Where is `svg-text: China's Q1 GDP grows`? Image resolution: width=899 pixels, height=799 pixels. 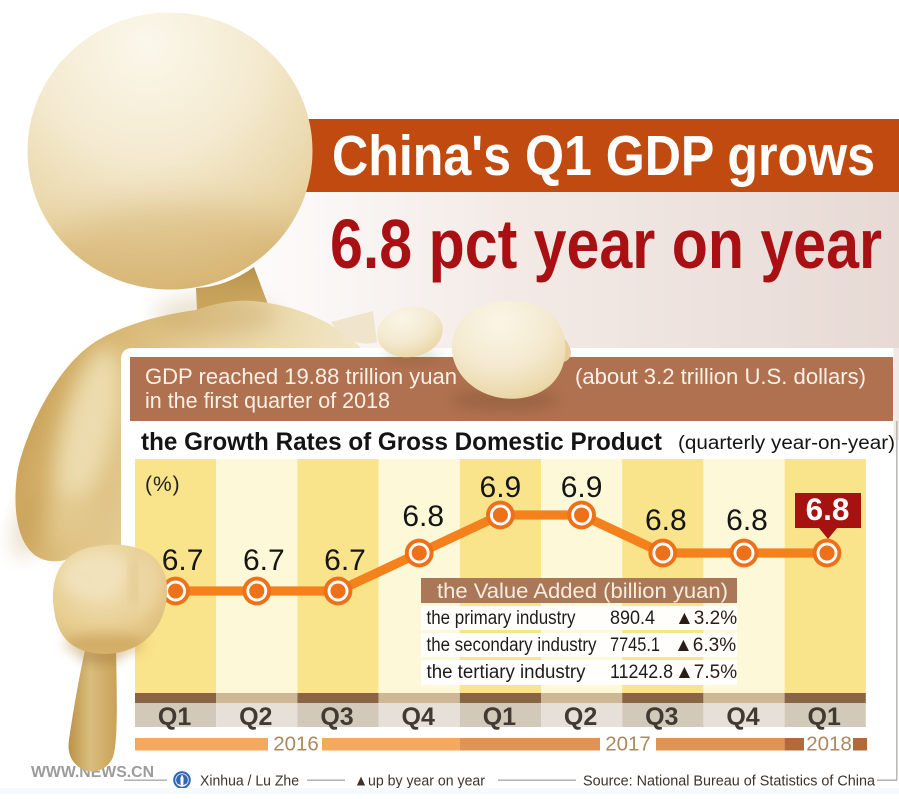
svg-text: China's Q1 GDP grows is located at coordinates (603, 156).